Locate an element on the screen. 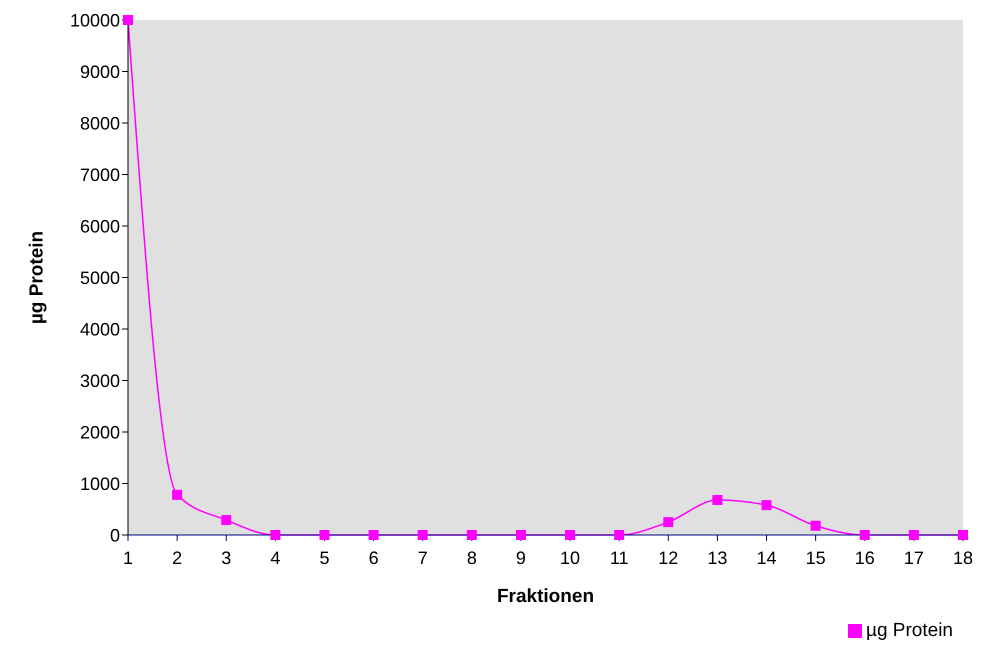 The image size is (983, 658). x-axis-title: Fraktionen is located at coordinates (545, 596).